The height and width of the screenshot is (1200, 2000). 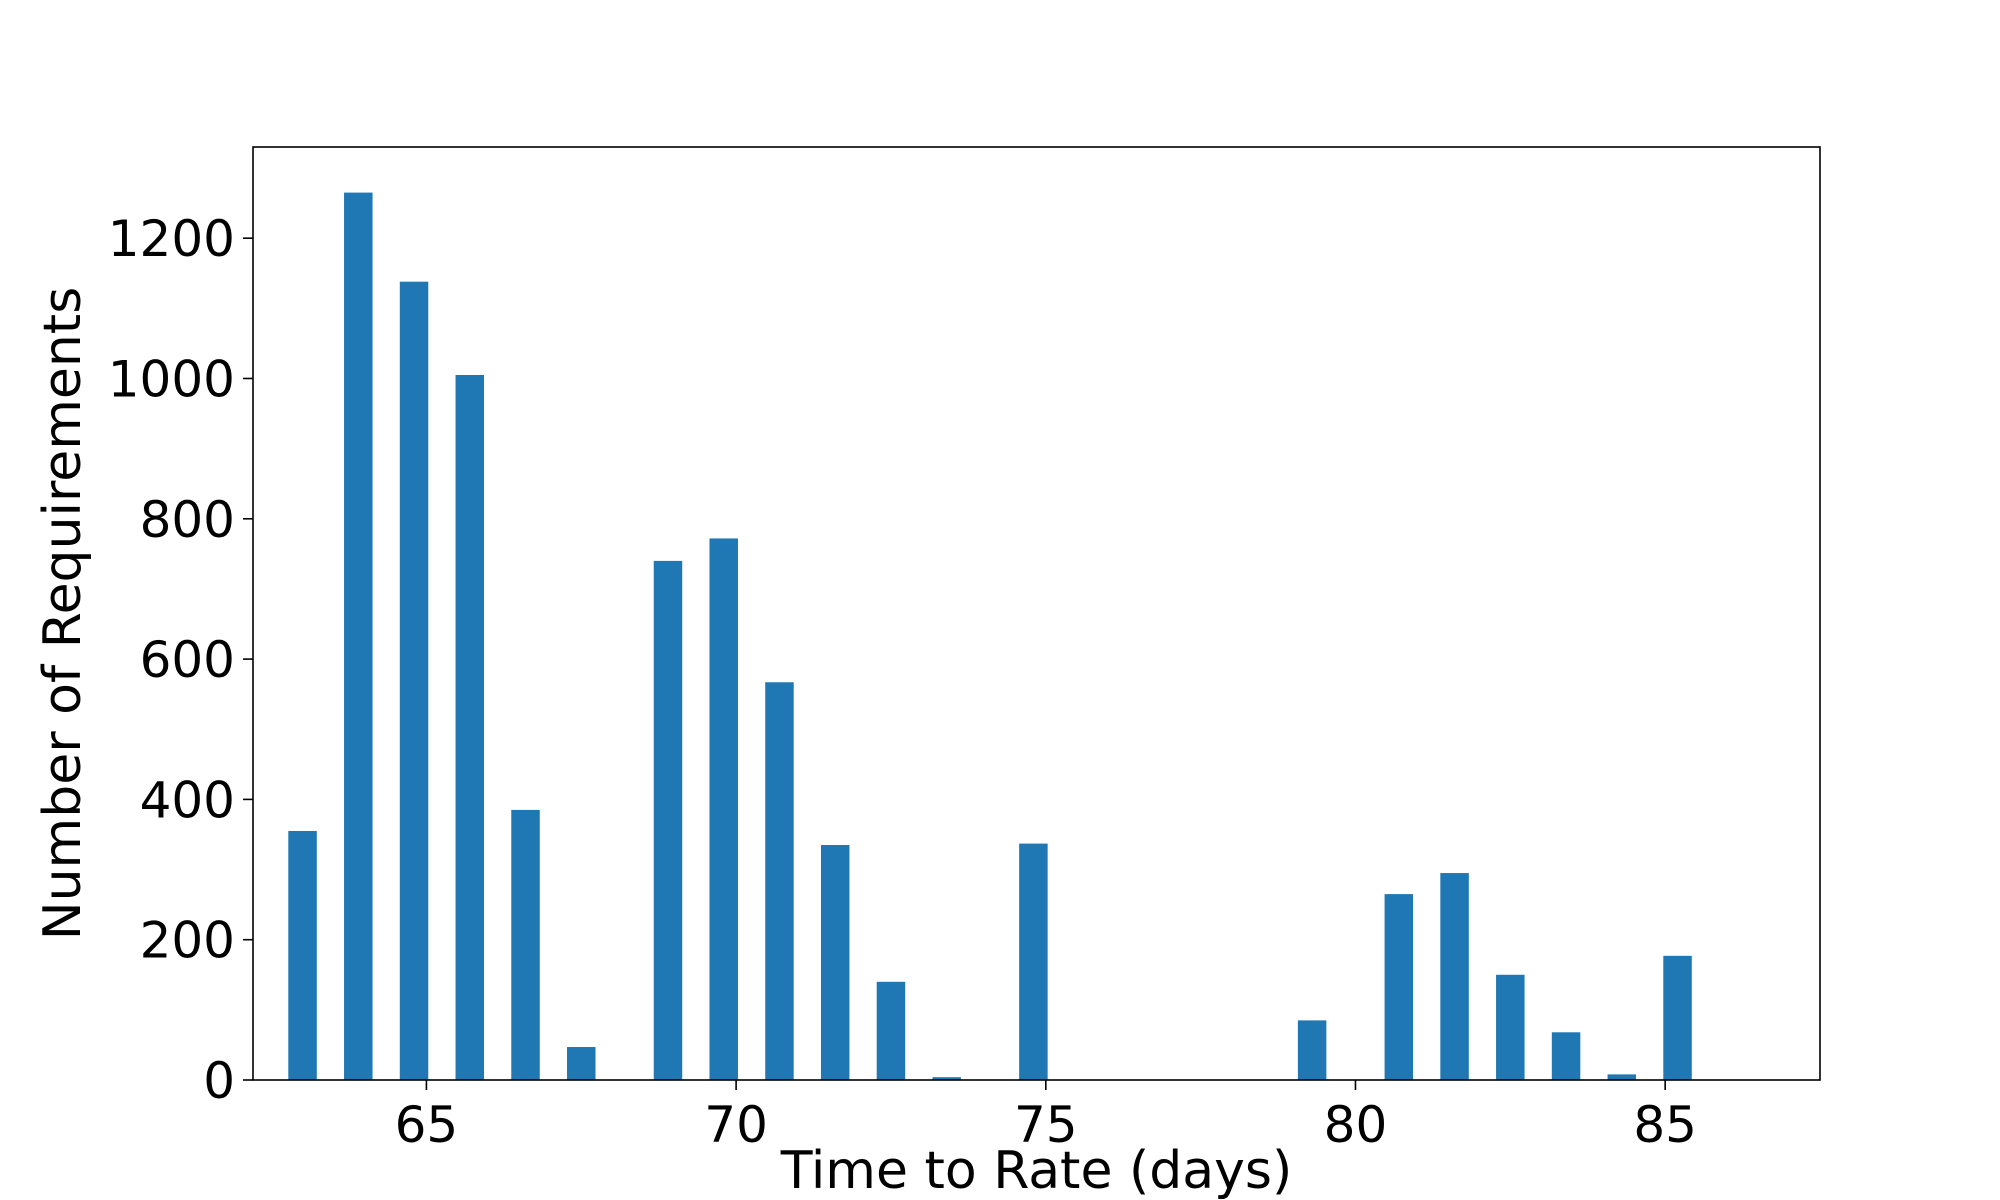 What do you see at coordinates (63, 614) in the screenshot?
I see `y-axis-label: Number of Requirements` at bounding box center [63, 614].